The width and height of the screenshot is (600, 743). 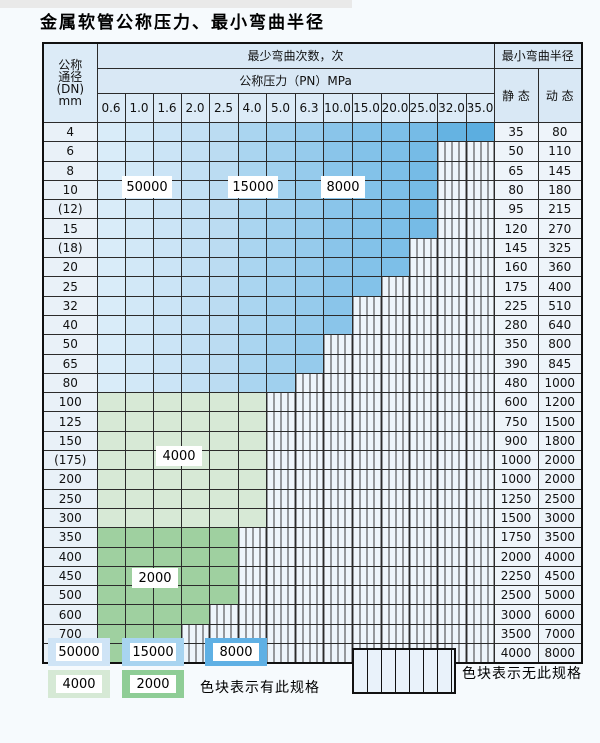 I want to click on dn-cell: 250, so click(x=70, y=498).